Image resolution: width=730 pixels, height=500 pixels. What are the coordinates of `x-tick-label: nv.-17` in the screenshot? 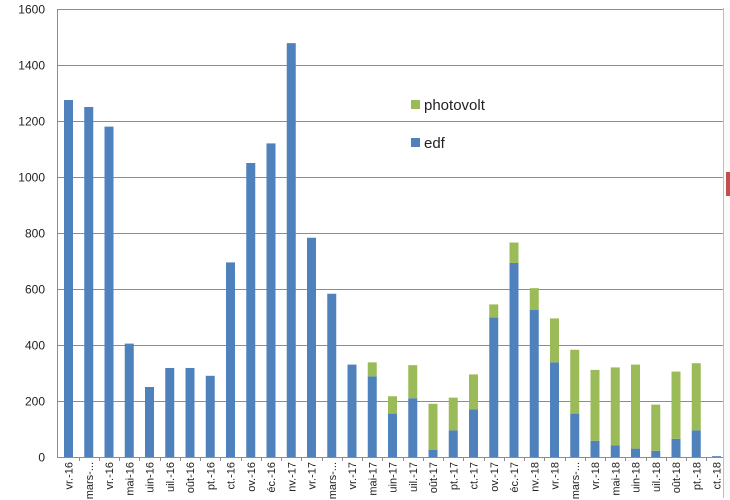 It's located at (292, 477).